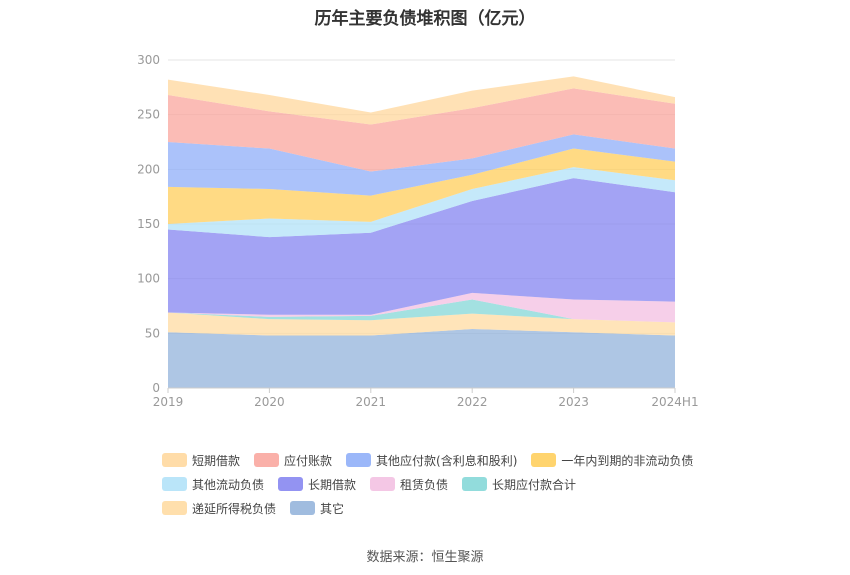  Describe the element at coordinates (317, 508) in the screenshot. I see `legend-item: 其它` at that location.